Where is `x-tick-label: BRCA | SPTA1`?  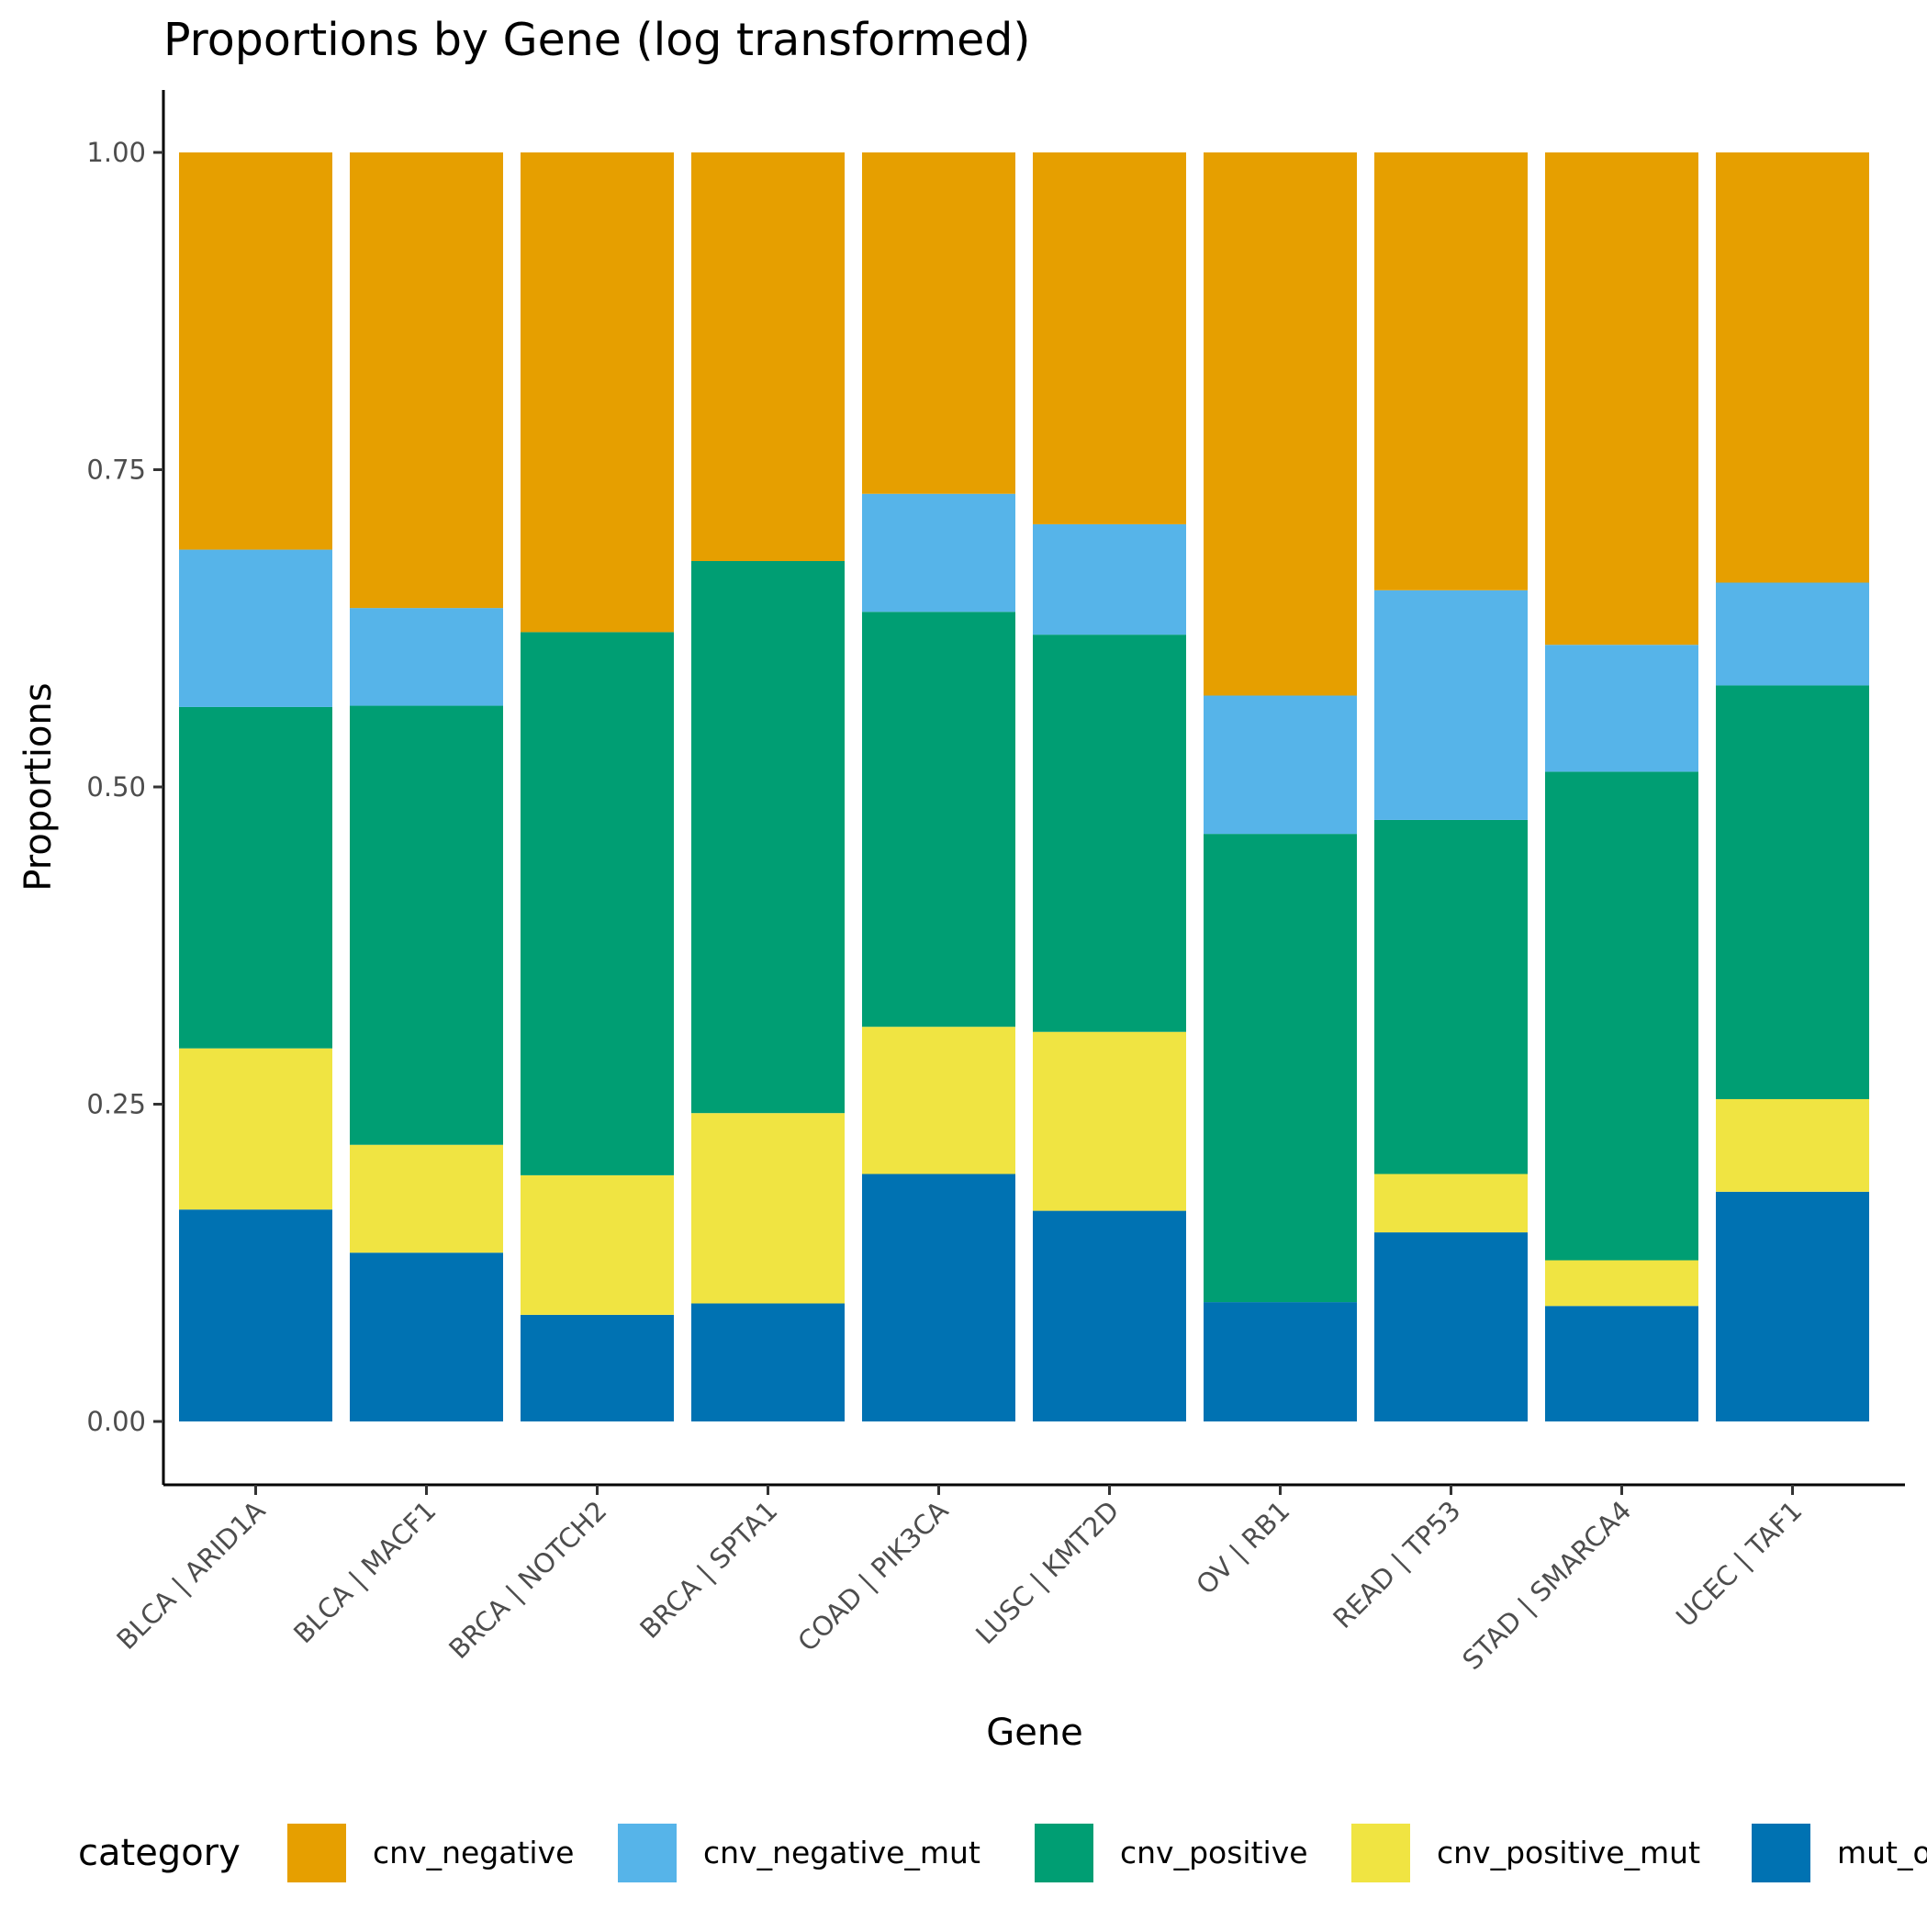 x-tick-label: BRCA | SPTA1 is located at coordinates (708, 1570).